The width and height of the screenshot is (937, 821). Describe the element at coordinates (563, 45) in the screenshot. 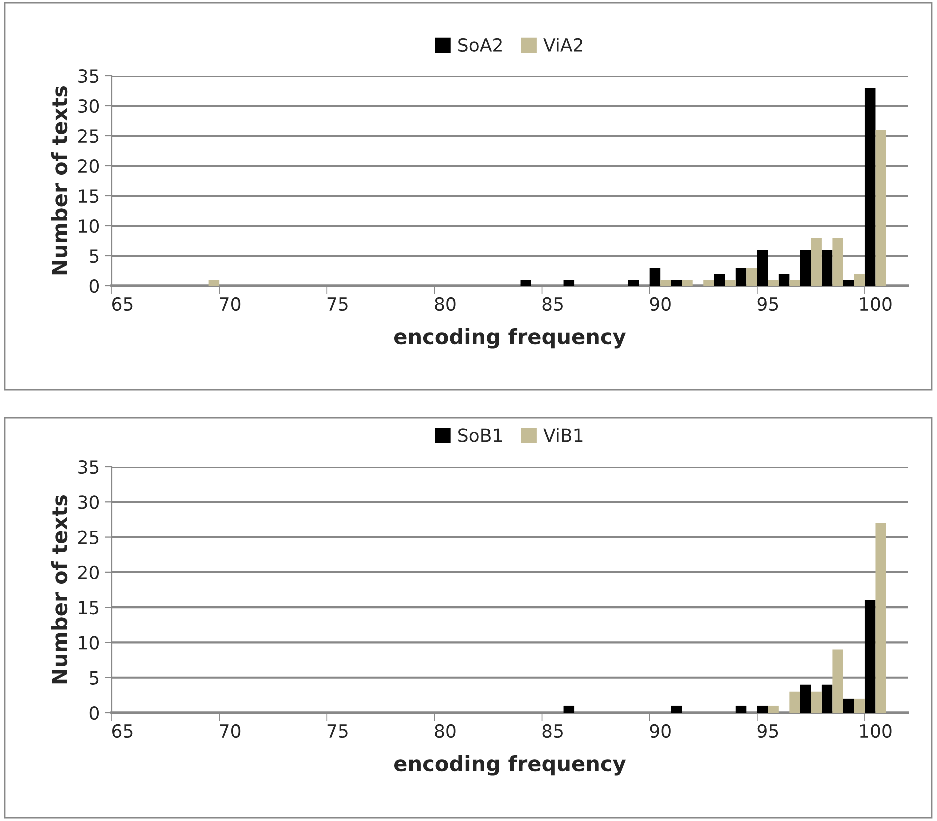

I see `legend-label: ViA2` at that location.